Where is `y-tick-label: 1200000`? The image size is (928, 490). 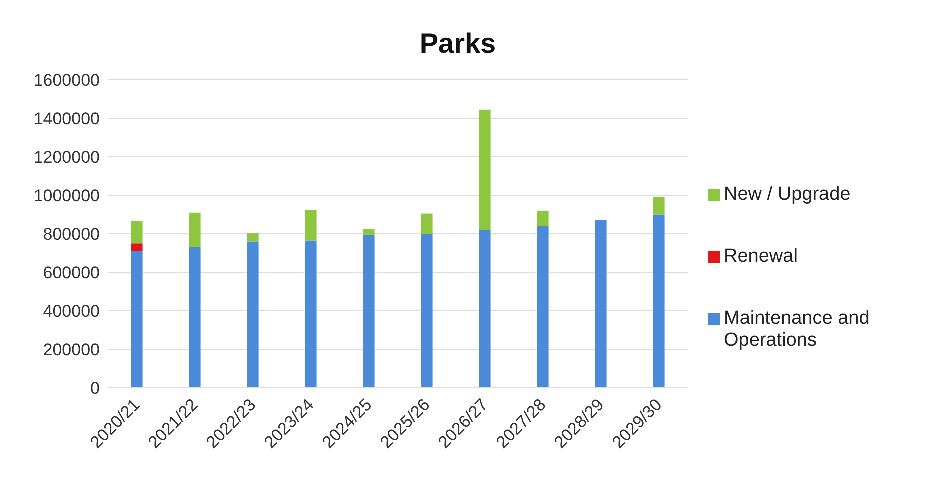 y-tick-label: 1200000 is located at coordinates (67, 158).